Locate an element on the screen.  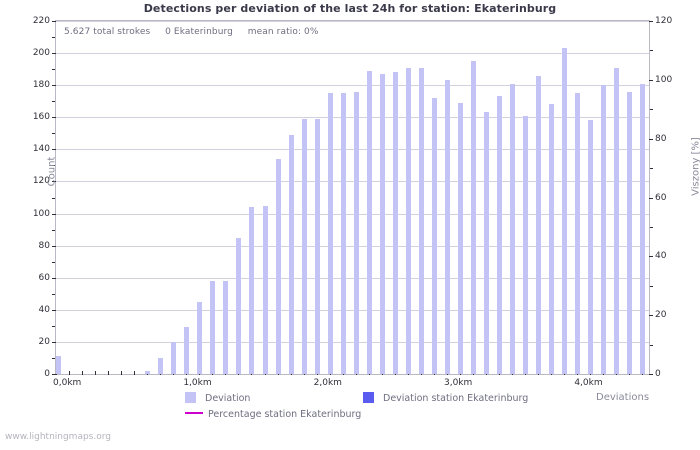
y-tick-label-left: 20 is located at coordinates (44, 341).